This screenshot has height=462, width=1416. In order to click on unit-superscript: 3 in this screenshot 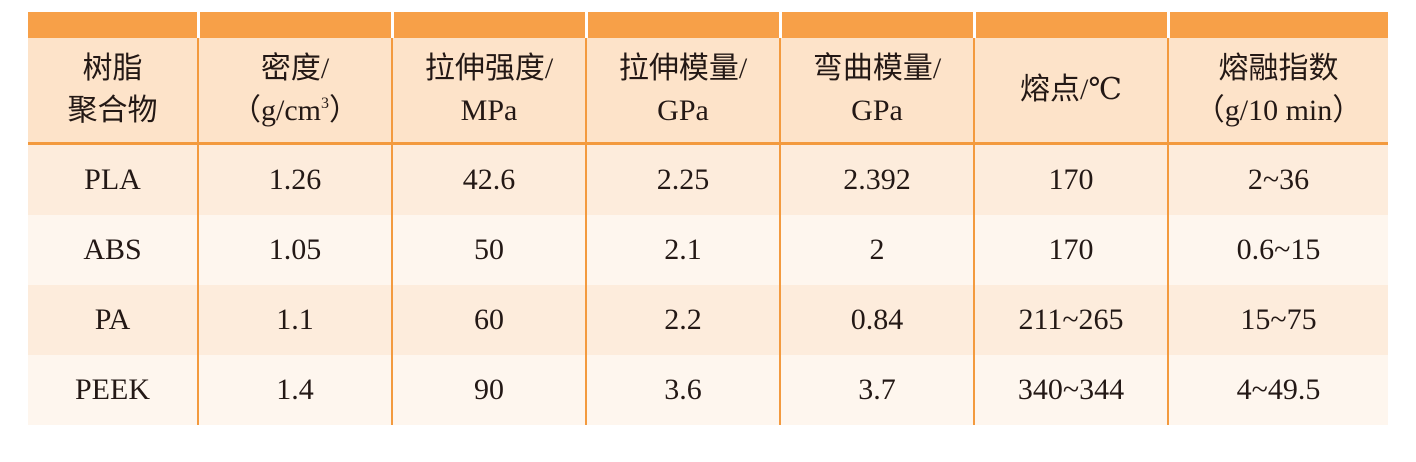, I will do `click(325, 103)`.